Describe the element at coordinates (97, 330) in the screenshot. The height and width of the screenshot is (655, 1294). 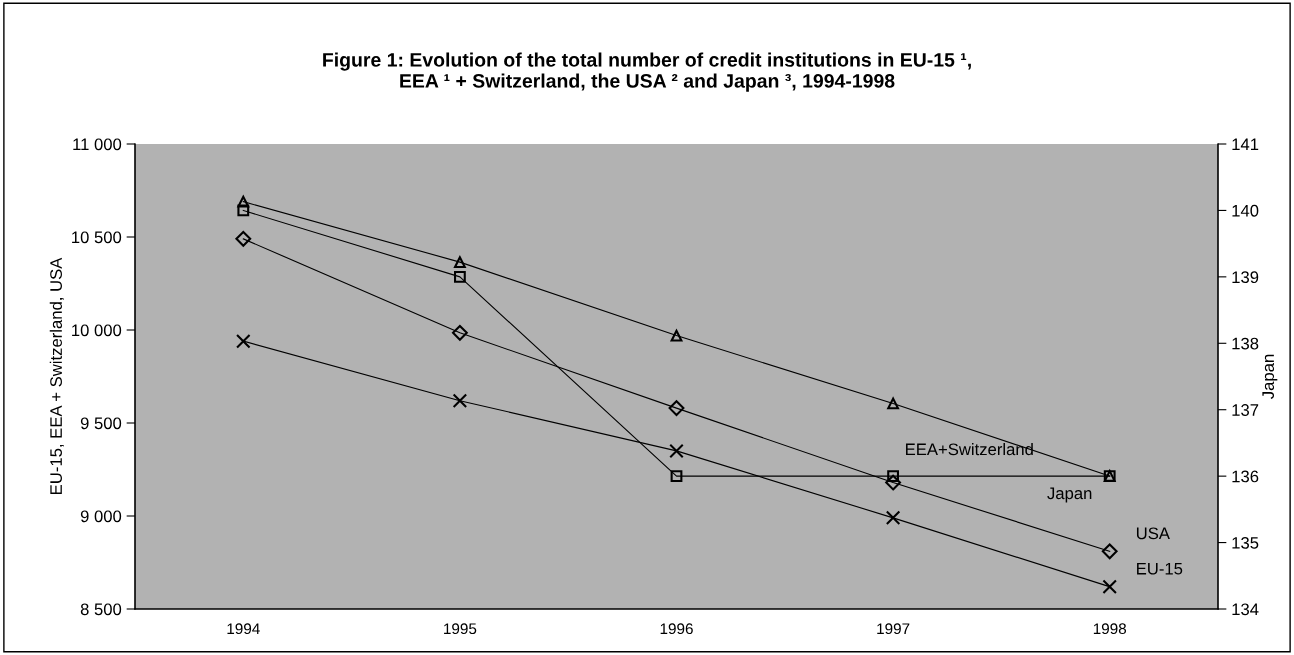
I see `y-tick-label: 10 000` at that location.